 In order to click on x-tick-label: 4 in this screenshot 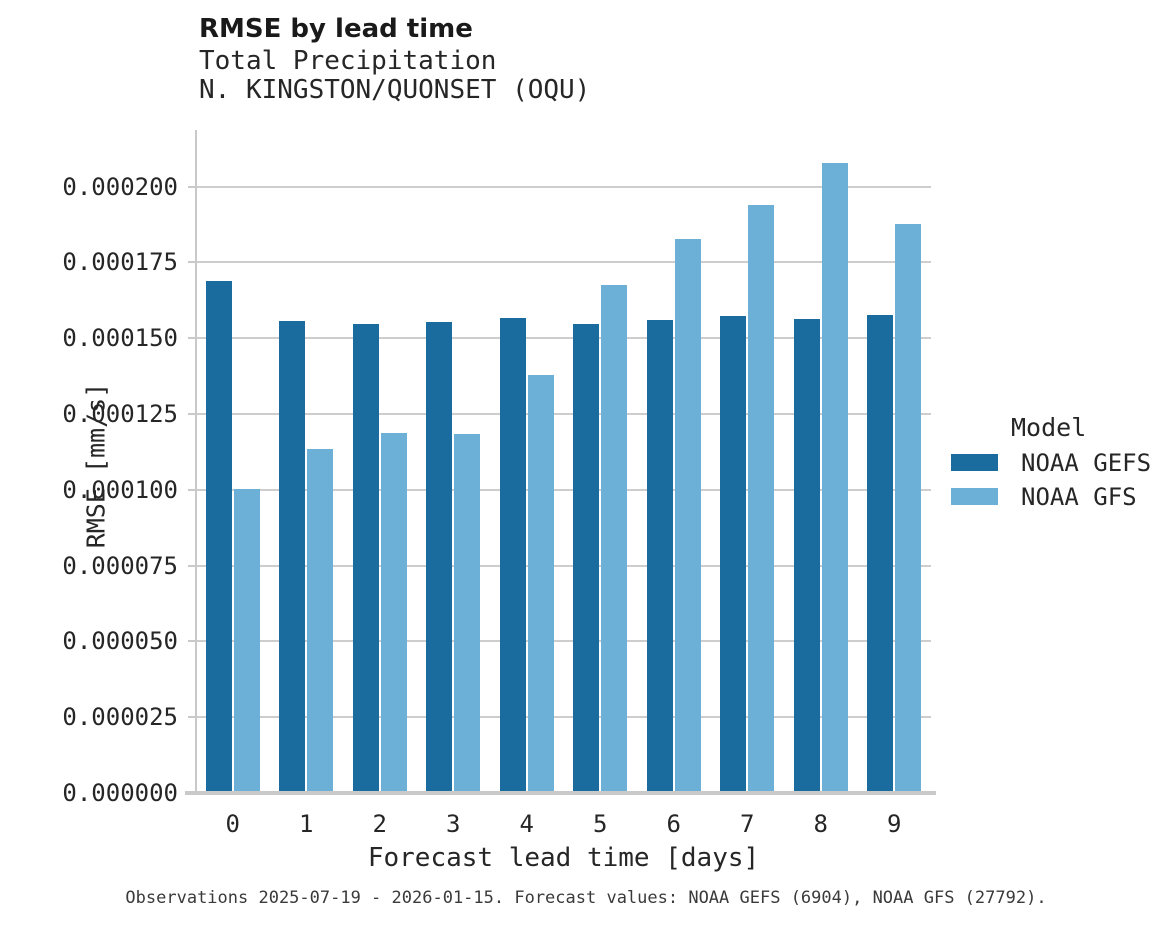, I will do `click(526, 824)`.